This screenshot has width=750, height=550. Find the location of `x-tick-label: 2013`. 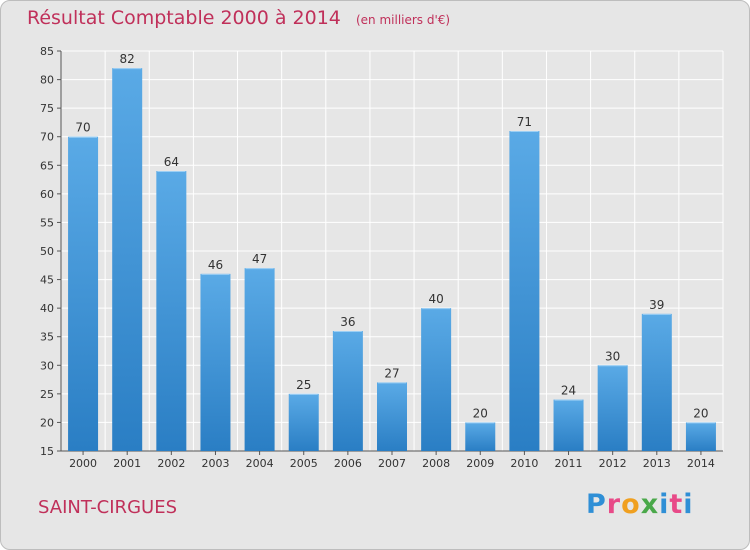

x-tick-label: 2013 is located at coordinates (657, 463).